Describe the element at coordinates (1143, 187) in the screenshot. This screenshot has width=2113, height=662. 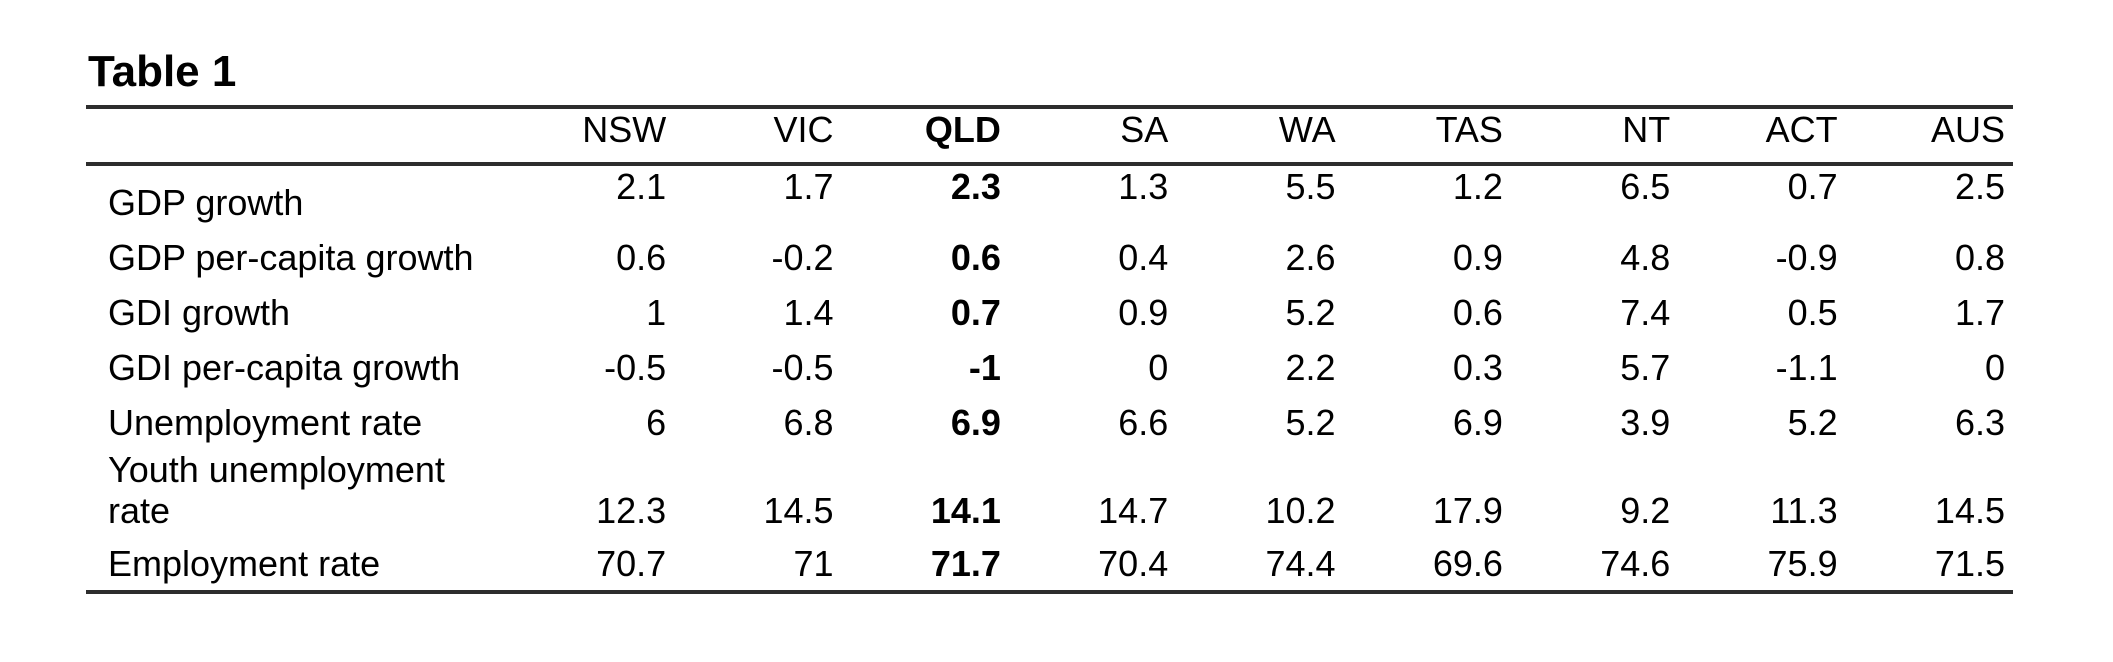
I see `table-cell: 1.3` at that location.